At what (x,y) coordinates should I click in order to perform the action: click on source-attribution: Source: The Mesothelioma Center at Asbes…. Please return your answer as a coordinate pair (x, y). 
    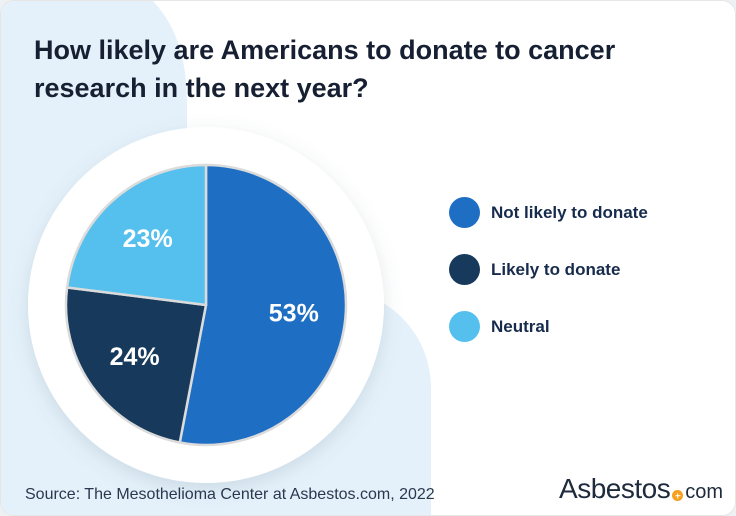
    Looking at the image, I should click on (230, 494).